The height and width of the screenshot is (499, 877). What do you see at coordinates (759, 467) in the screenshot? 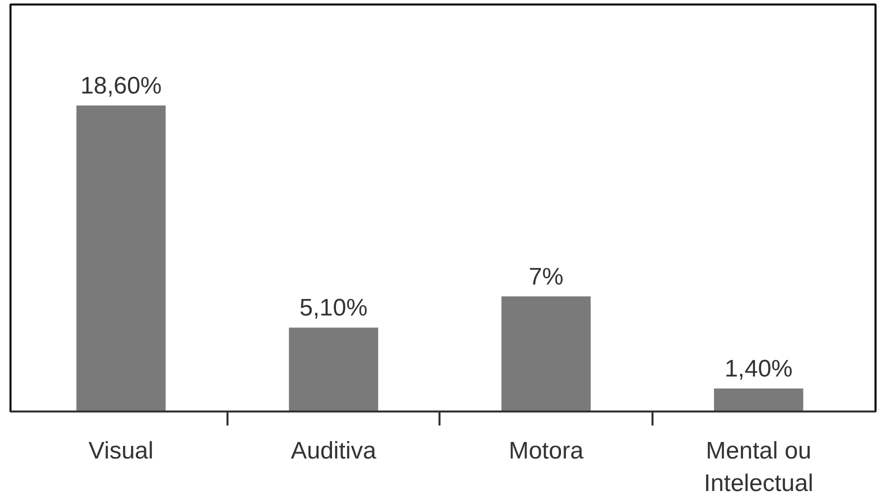
I see `x-tick-label: Mental ou Intelectual` at bounding box center [759, 467].